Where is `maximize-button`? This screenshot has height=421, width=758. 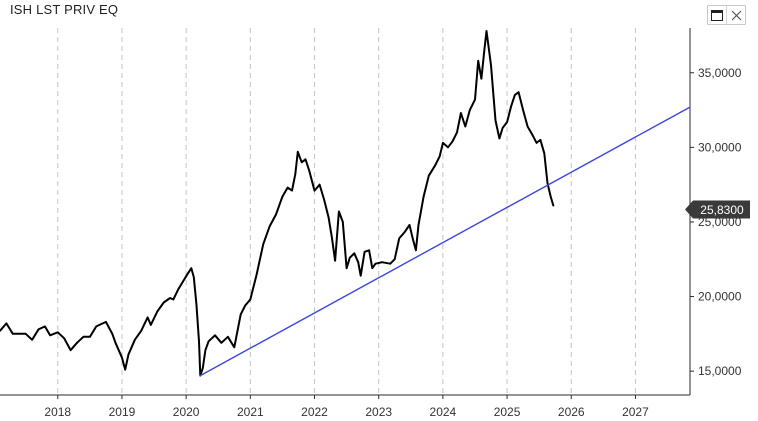
maximize-button is located at coordinates (717, 15).